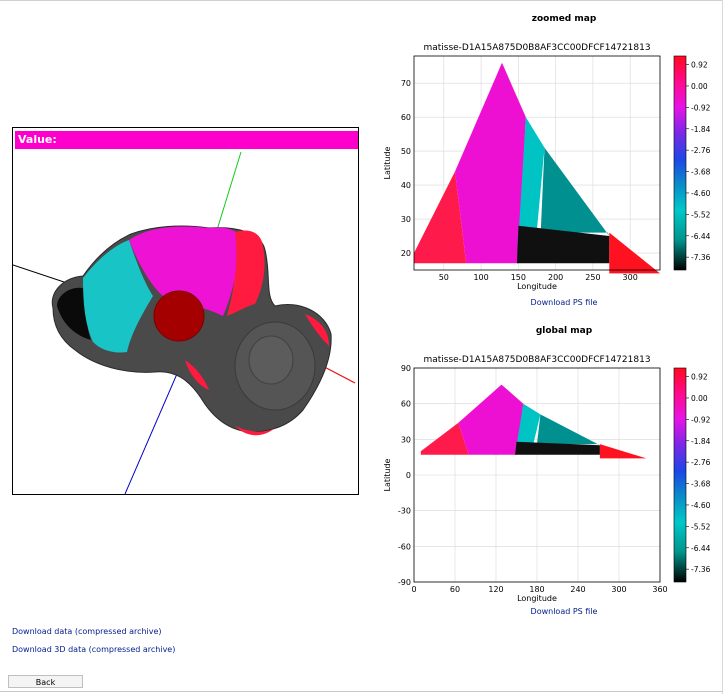  Describe the element at coordinates (700, 129) in the screenshot. I see `zoom-cbar-label-3: -1.84` at that location.